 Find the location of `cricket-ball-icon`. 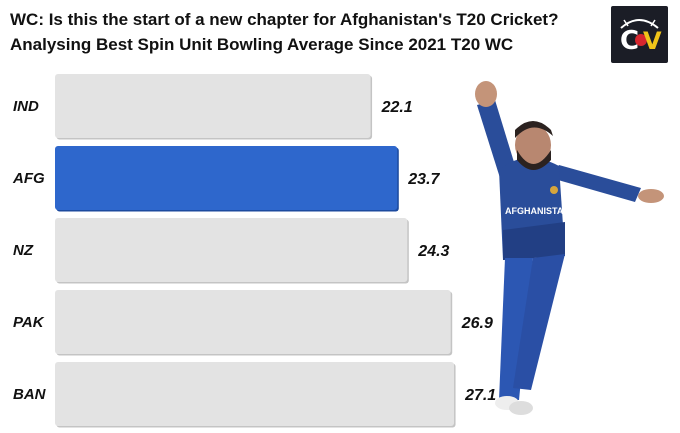

cricket-ball-icon is located at coordinates (641, 40).